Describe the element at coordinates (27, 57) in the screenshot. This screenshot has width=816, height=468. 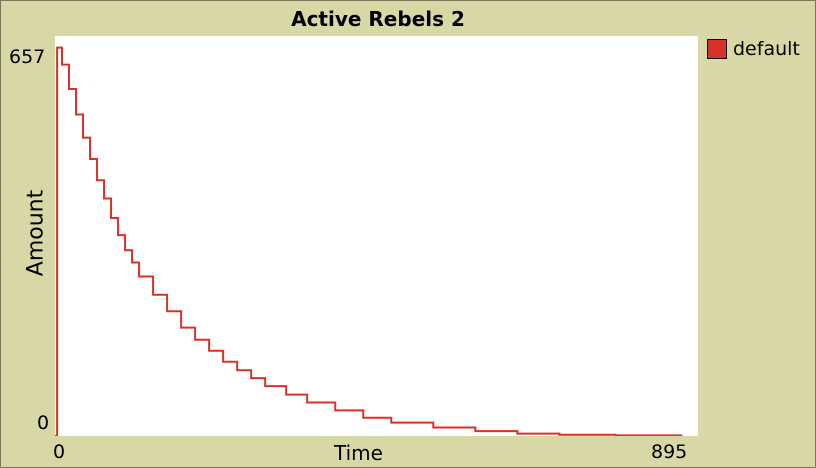
I see `y-tick-max: 657` at that location.